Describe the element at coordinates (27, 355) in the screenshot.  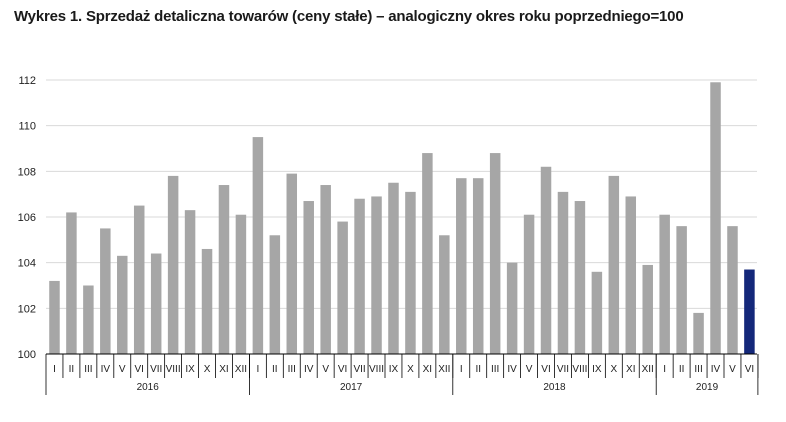
I see `y-tick-label: 100` at that location.